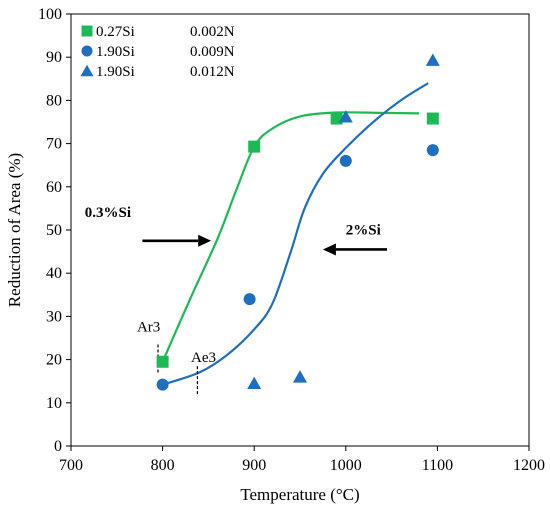 The image size is (550, 509). What do you see at coordinates (203, 358) in the screenshot?
I see `annotation-ae3: Ae3` at bounding box center [203, 358].